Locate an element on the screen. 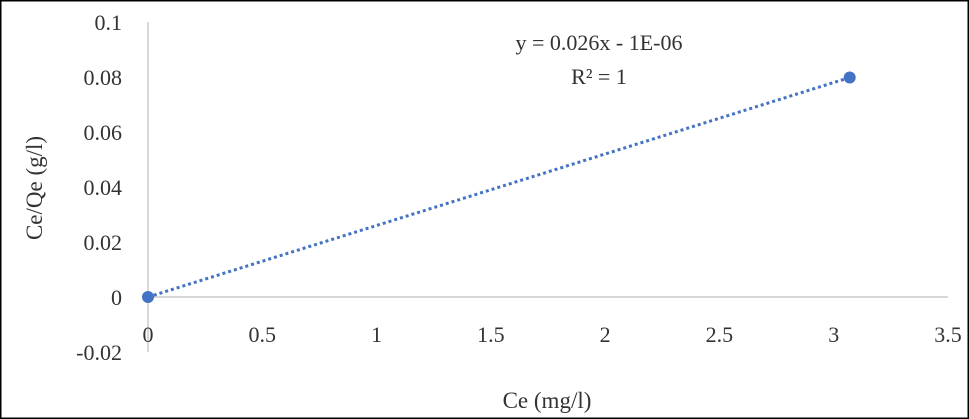  x-tick-label: 1.5 is located at coordinates (491, 334).